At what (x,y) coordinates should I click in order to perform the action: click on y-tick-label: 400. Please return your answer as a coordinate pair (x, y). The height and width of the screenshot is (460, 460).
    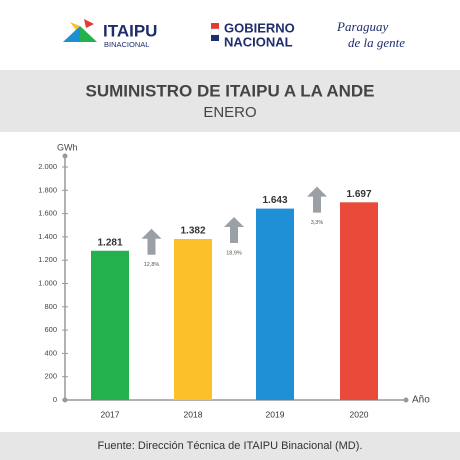
    Looking at the image, I should click on (50, 352).